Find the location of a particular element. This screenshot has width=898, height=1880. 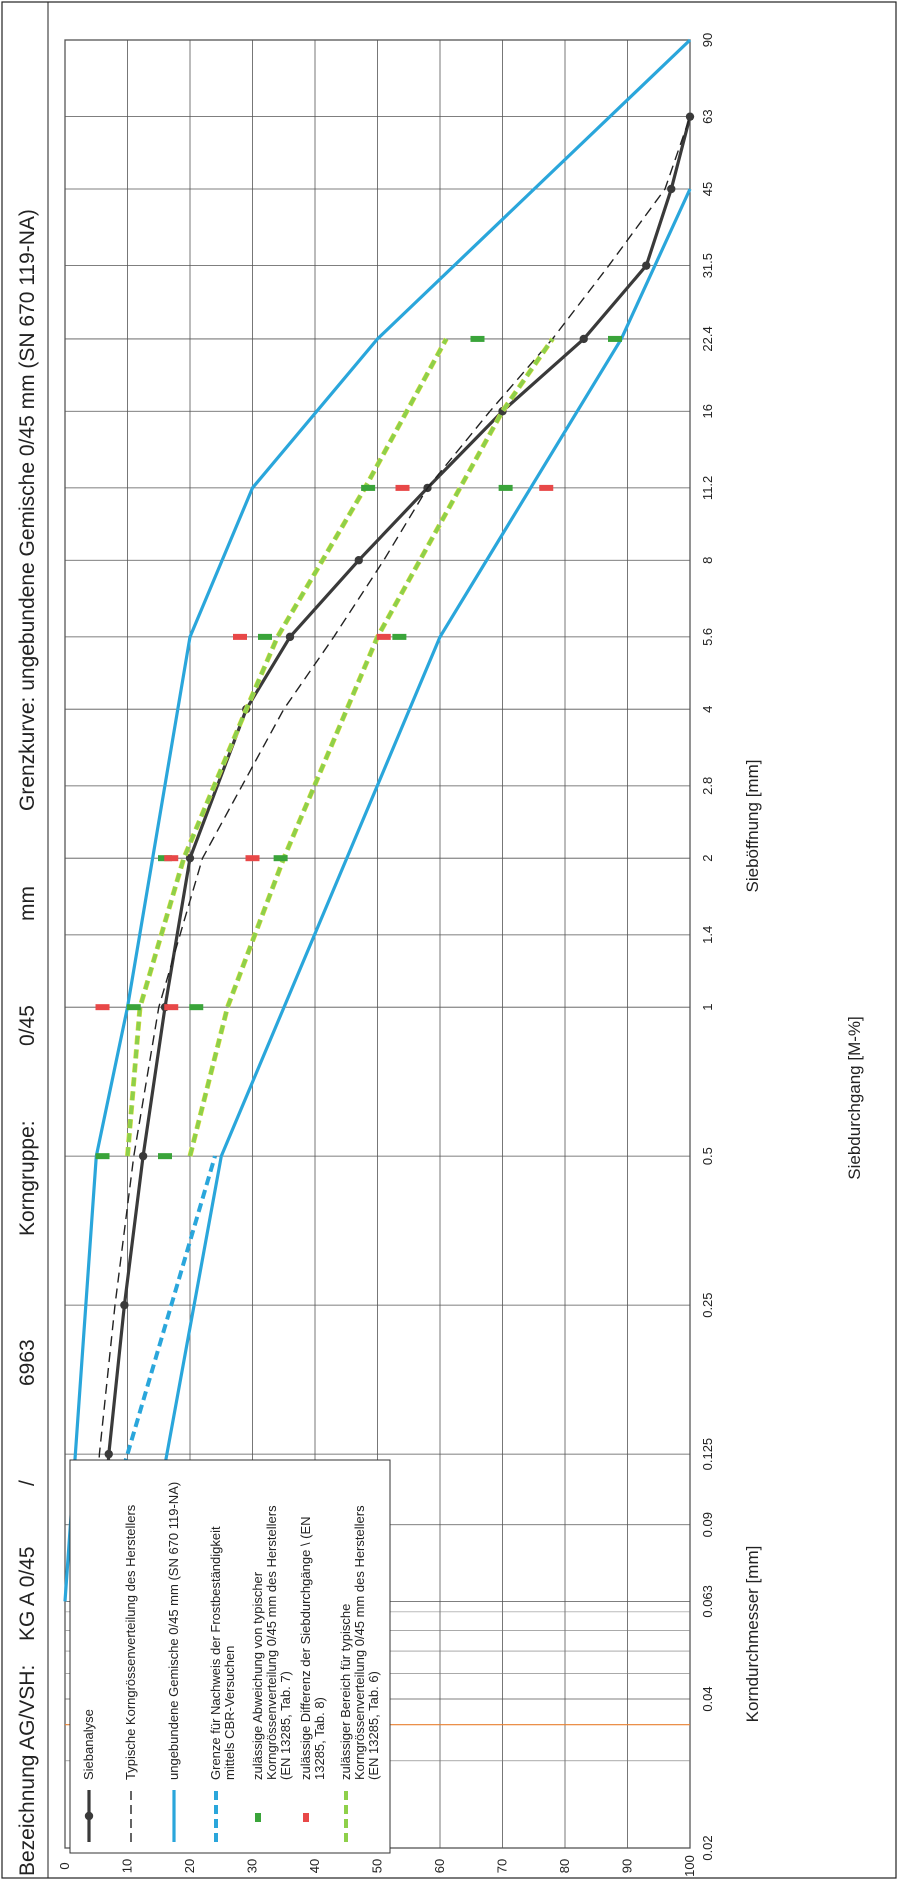

x-tick-label: 63 is located at coordinates (707, 116).